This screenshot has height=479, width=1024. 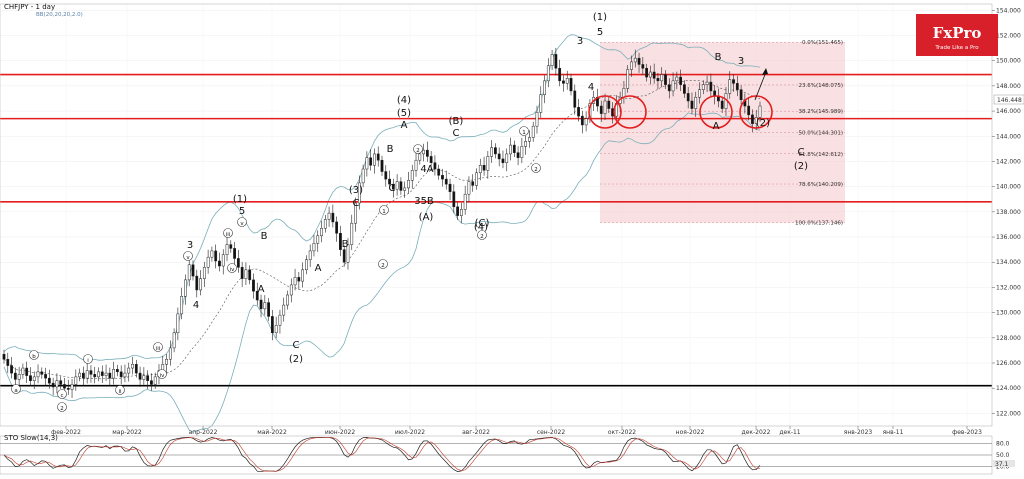 What do you see at coordinates (820, 133) in the screenshot?
I see `fib-level-label: 50.0%(144.301)` at bounding box center [820, 133].